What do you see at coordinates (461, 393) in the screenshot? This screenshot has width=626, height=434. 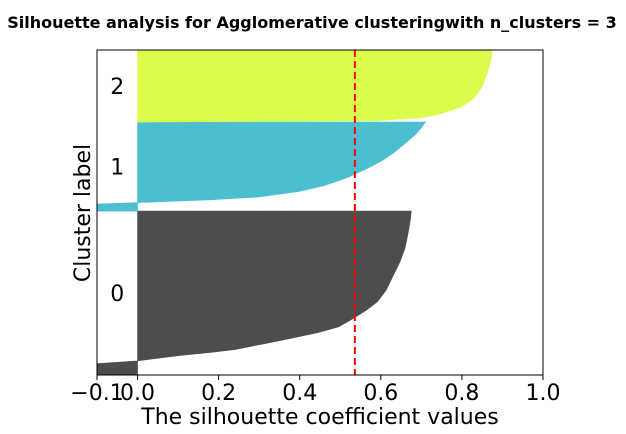 I see `x-tick-label: 0.8` at bounding box center [461, 393].